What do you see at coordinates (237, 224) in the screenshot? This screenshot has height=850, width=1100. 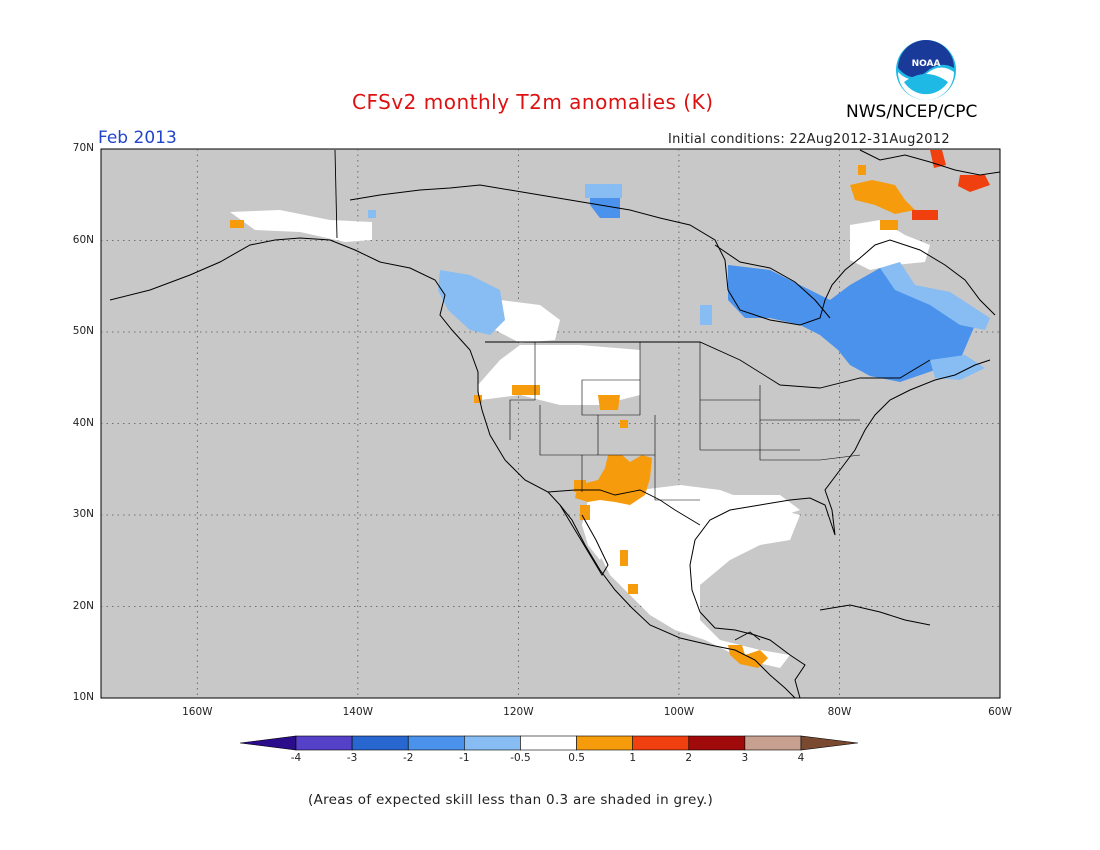 I see `orange-alaska` at bounding box center [237, 224].